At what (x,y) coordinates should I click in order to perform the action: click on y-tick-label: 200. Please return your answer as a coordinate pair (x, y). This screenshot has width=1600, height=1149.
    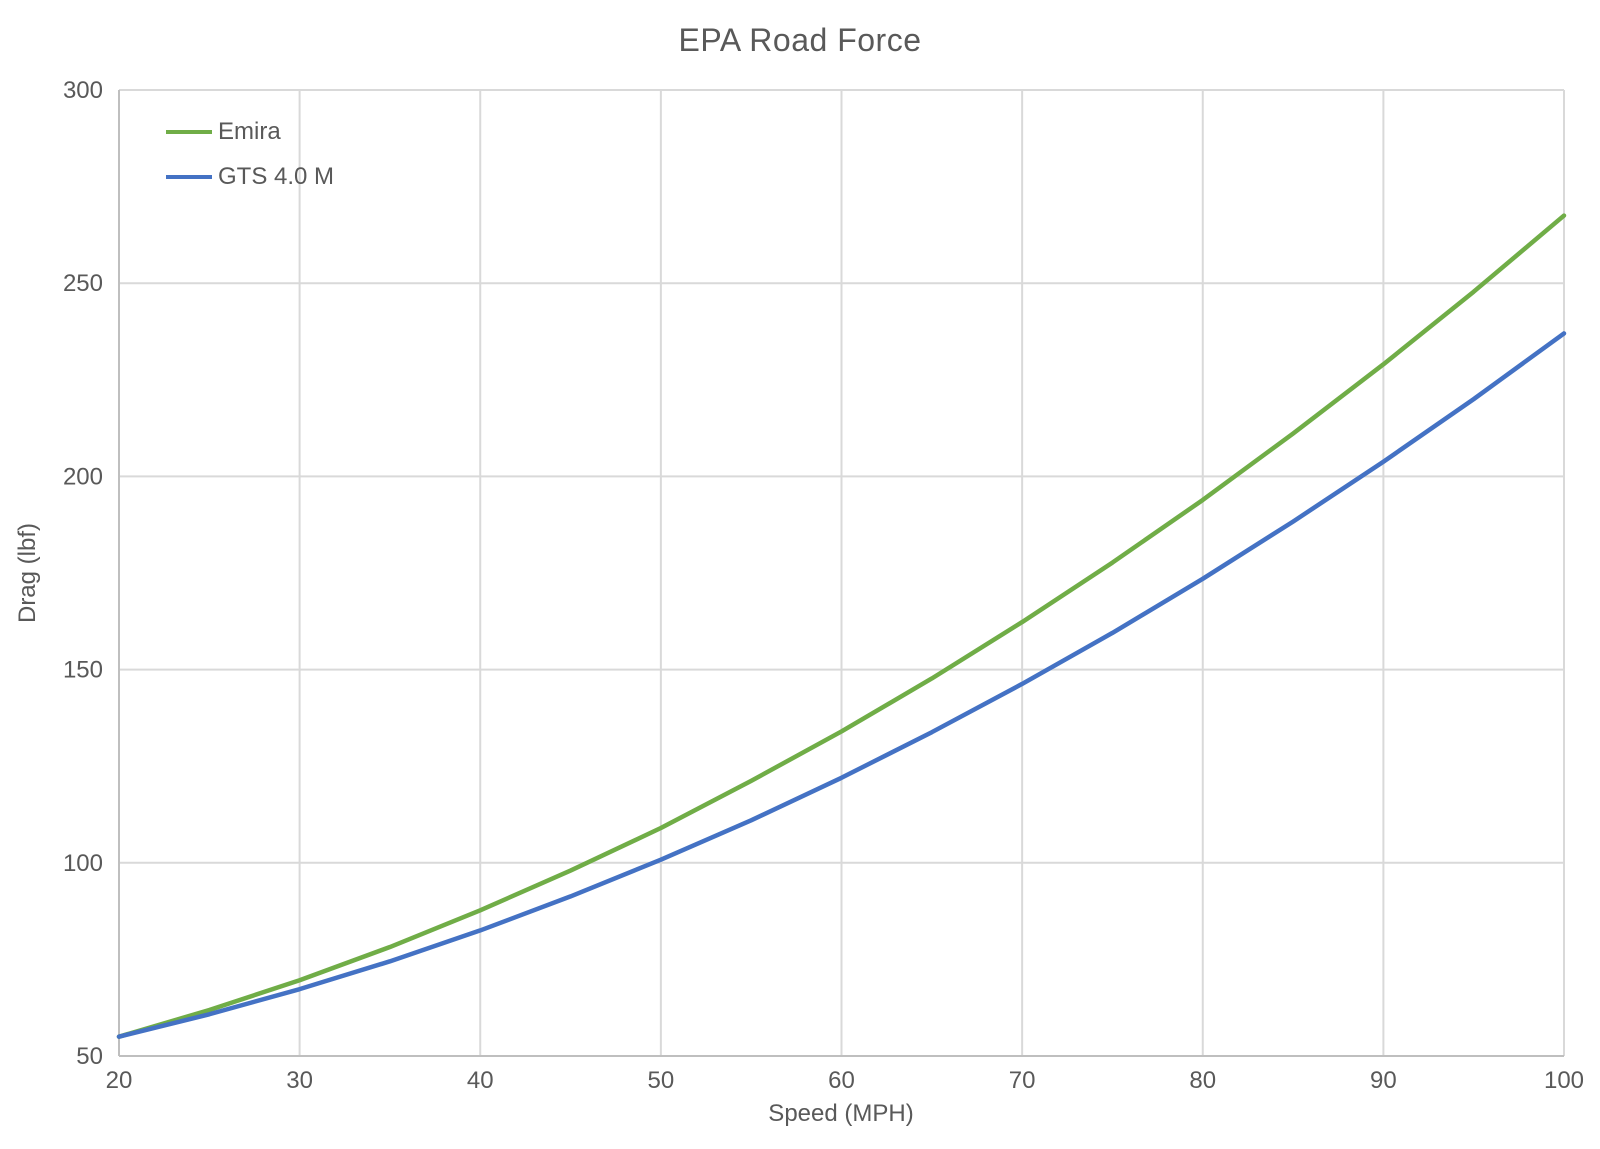
    Looking at the image, I should click on (83, 476).